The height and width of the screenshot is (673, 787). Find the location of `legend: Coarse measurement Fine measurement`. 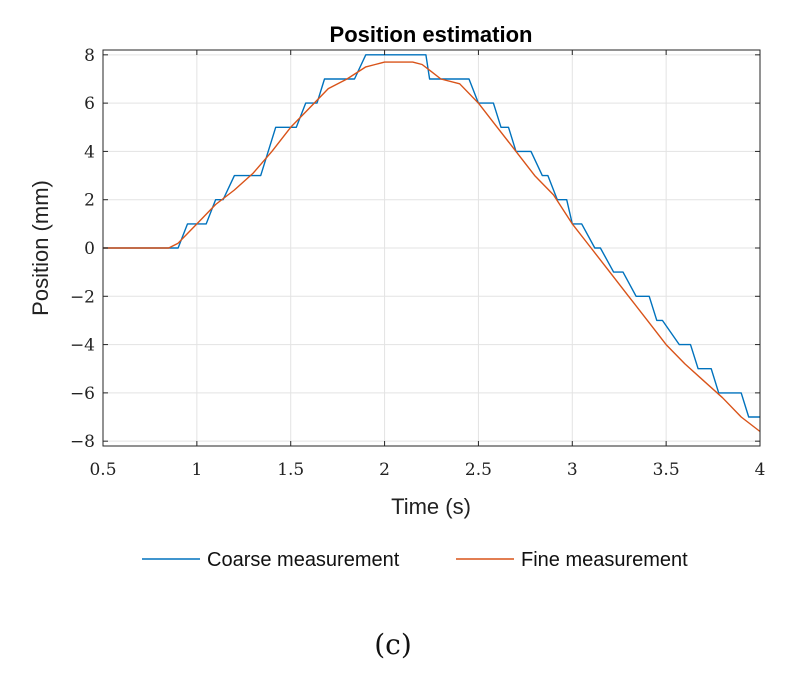

legend: Coarse measurement Fine measurement is located at coordinates (415, 560).